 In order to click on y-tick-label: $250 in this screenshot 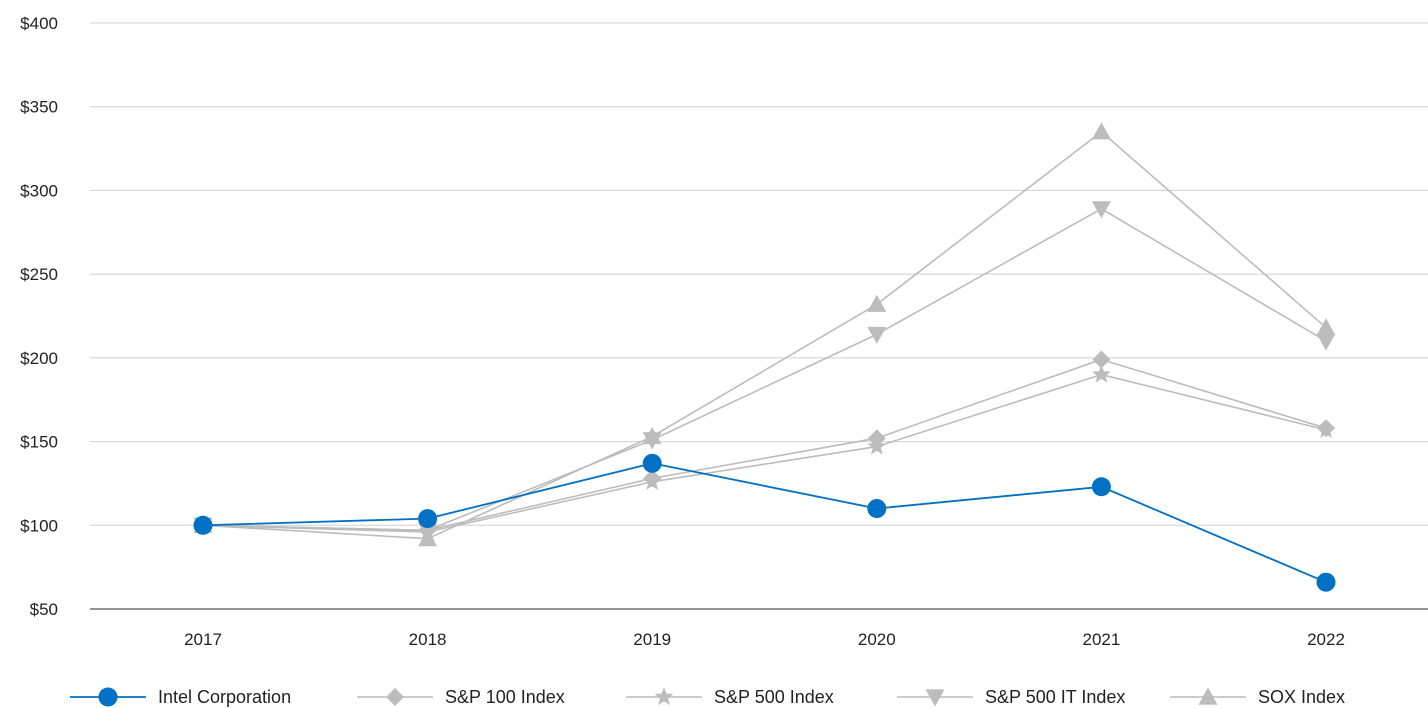, I will do `click(39, 274)`.